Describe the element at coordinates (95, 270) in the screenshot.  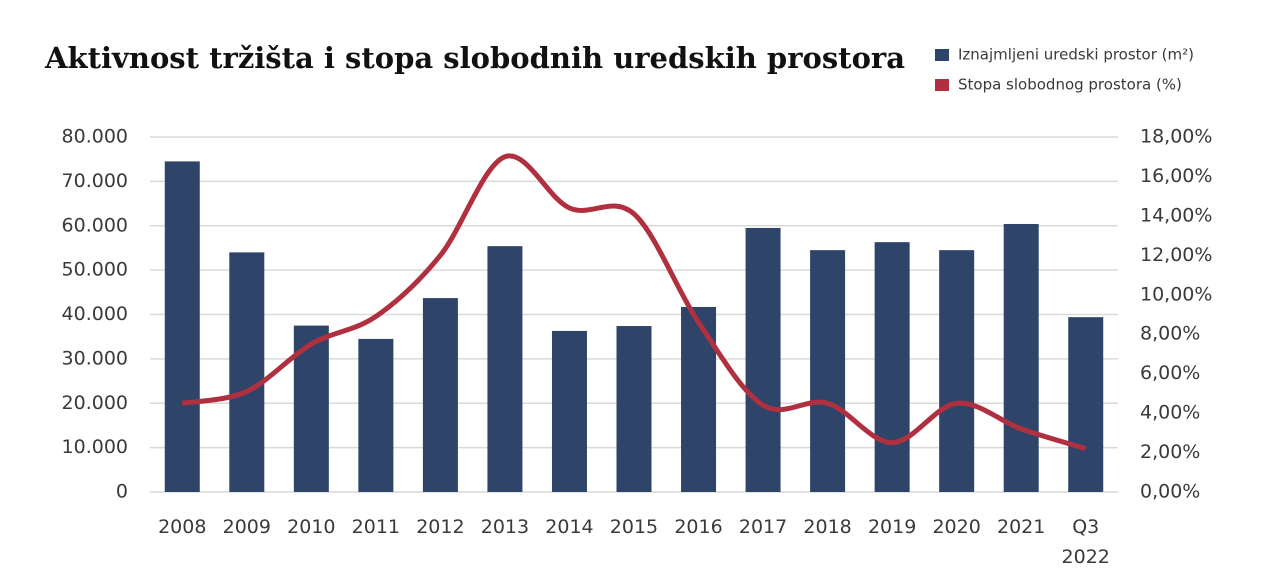
I see `y-tick-label: 50.000` at that location.